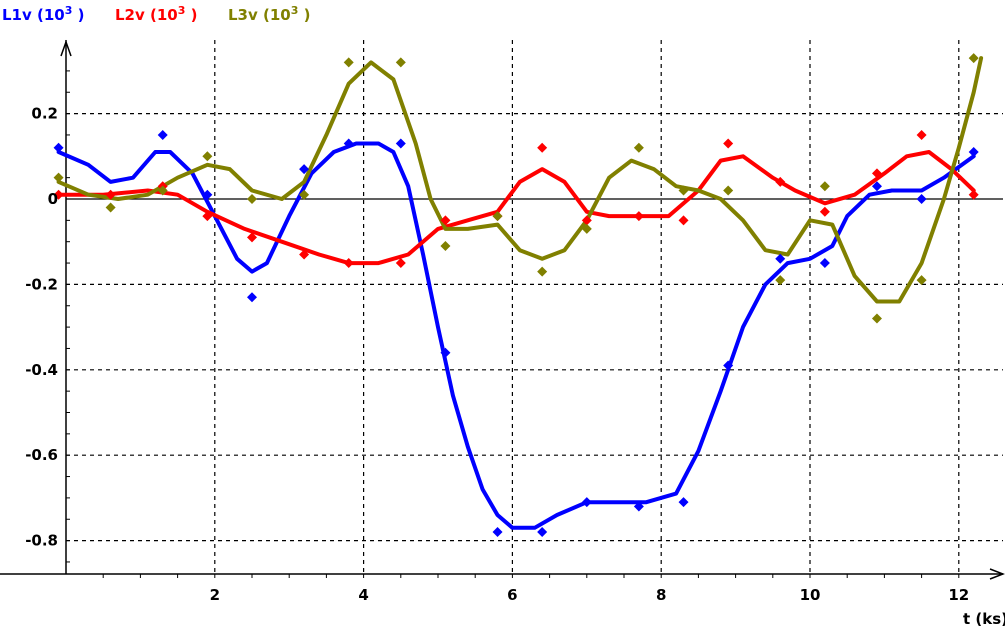 The image size is (1005, 630). Describe the element at coordinates (44, 114) in the screenshot. I see `y-tick-label: 0.2` at that location.